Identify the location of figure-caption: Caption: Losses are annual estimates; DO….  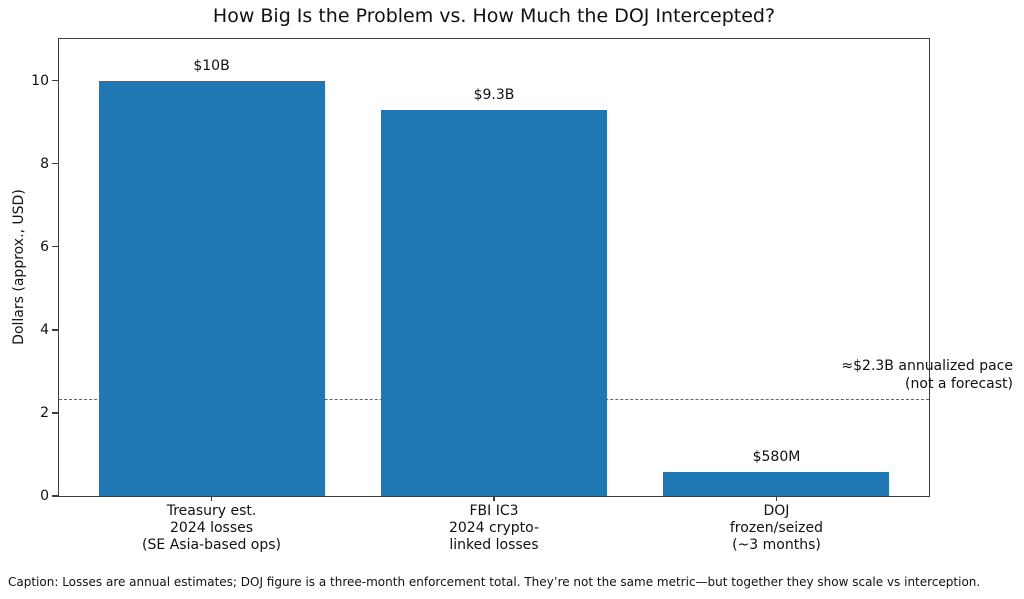
(494, 582).